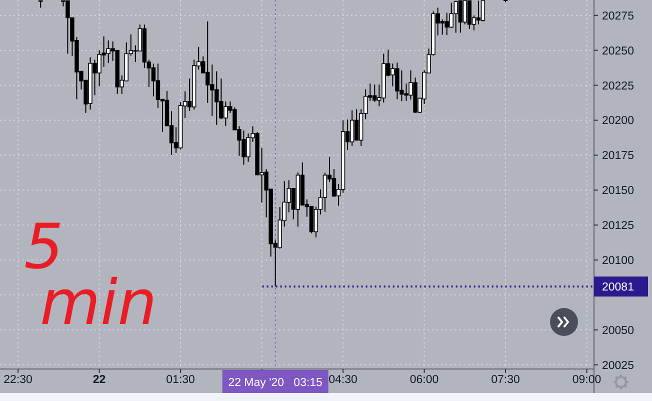  What do you see at coordinates (275, 383) in the screenshot?
I see `ref-line-label: 22 May '20 03:15` at bounding box center [275, 383].